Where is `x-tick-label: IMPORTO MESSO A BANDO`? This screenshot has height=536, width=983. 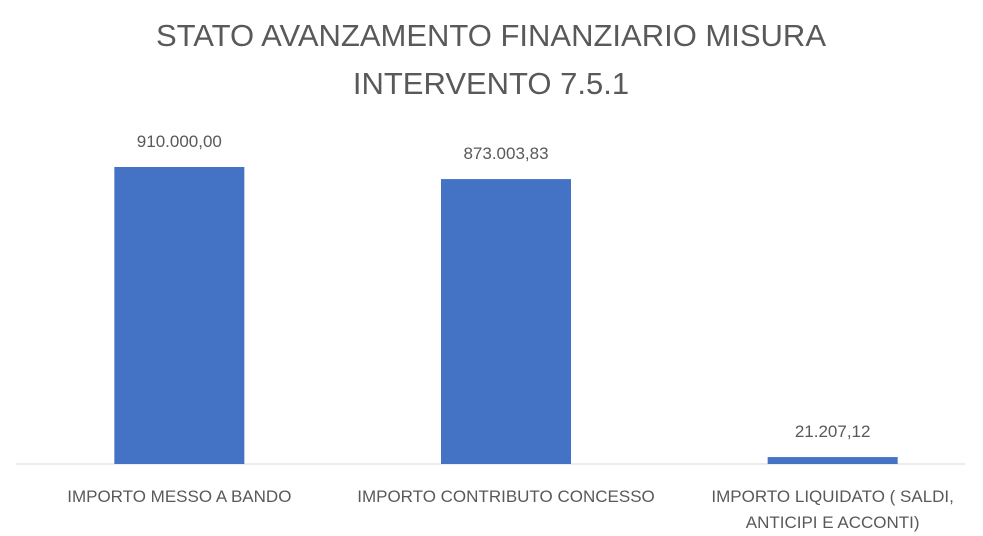
x-tick-label: IMPORTO MESSO A BANDO is located at coordinates (179, 496).